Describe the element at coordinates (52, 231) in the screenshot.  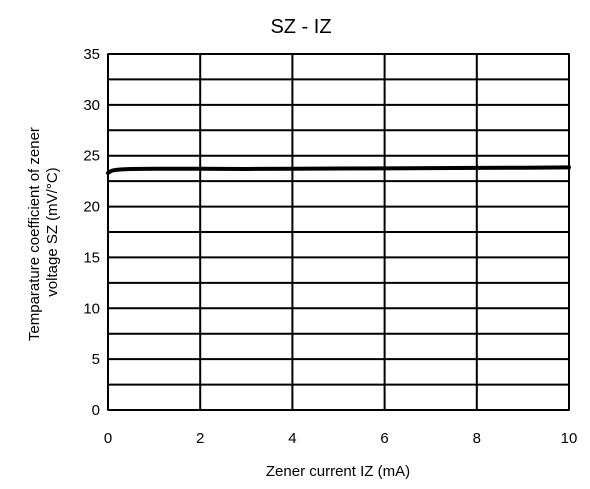
I see `y-axis-label-line-2: voltage SZ (mV/°C)` at that location.